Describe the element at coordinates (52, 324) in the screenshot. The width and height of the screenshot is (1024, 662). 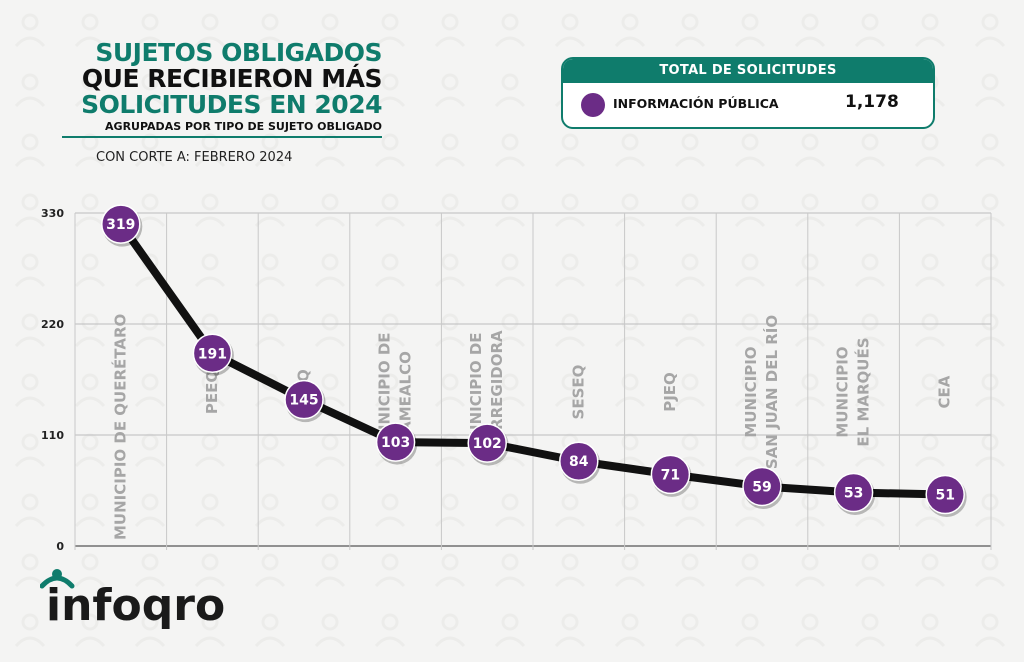
I see `y-tick-label: 220` at that location.